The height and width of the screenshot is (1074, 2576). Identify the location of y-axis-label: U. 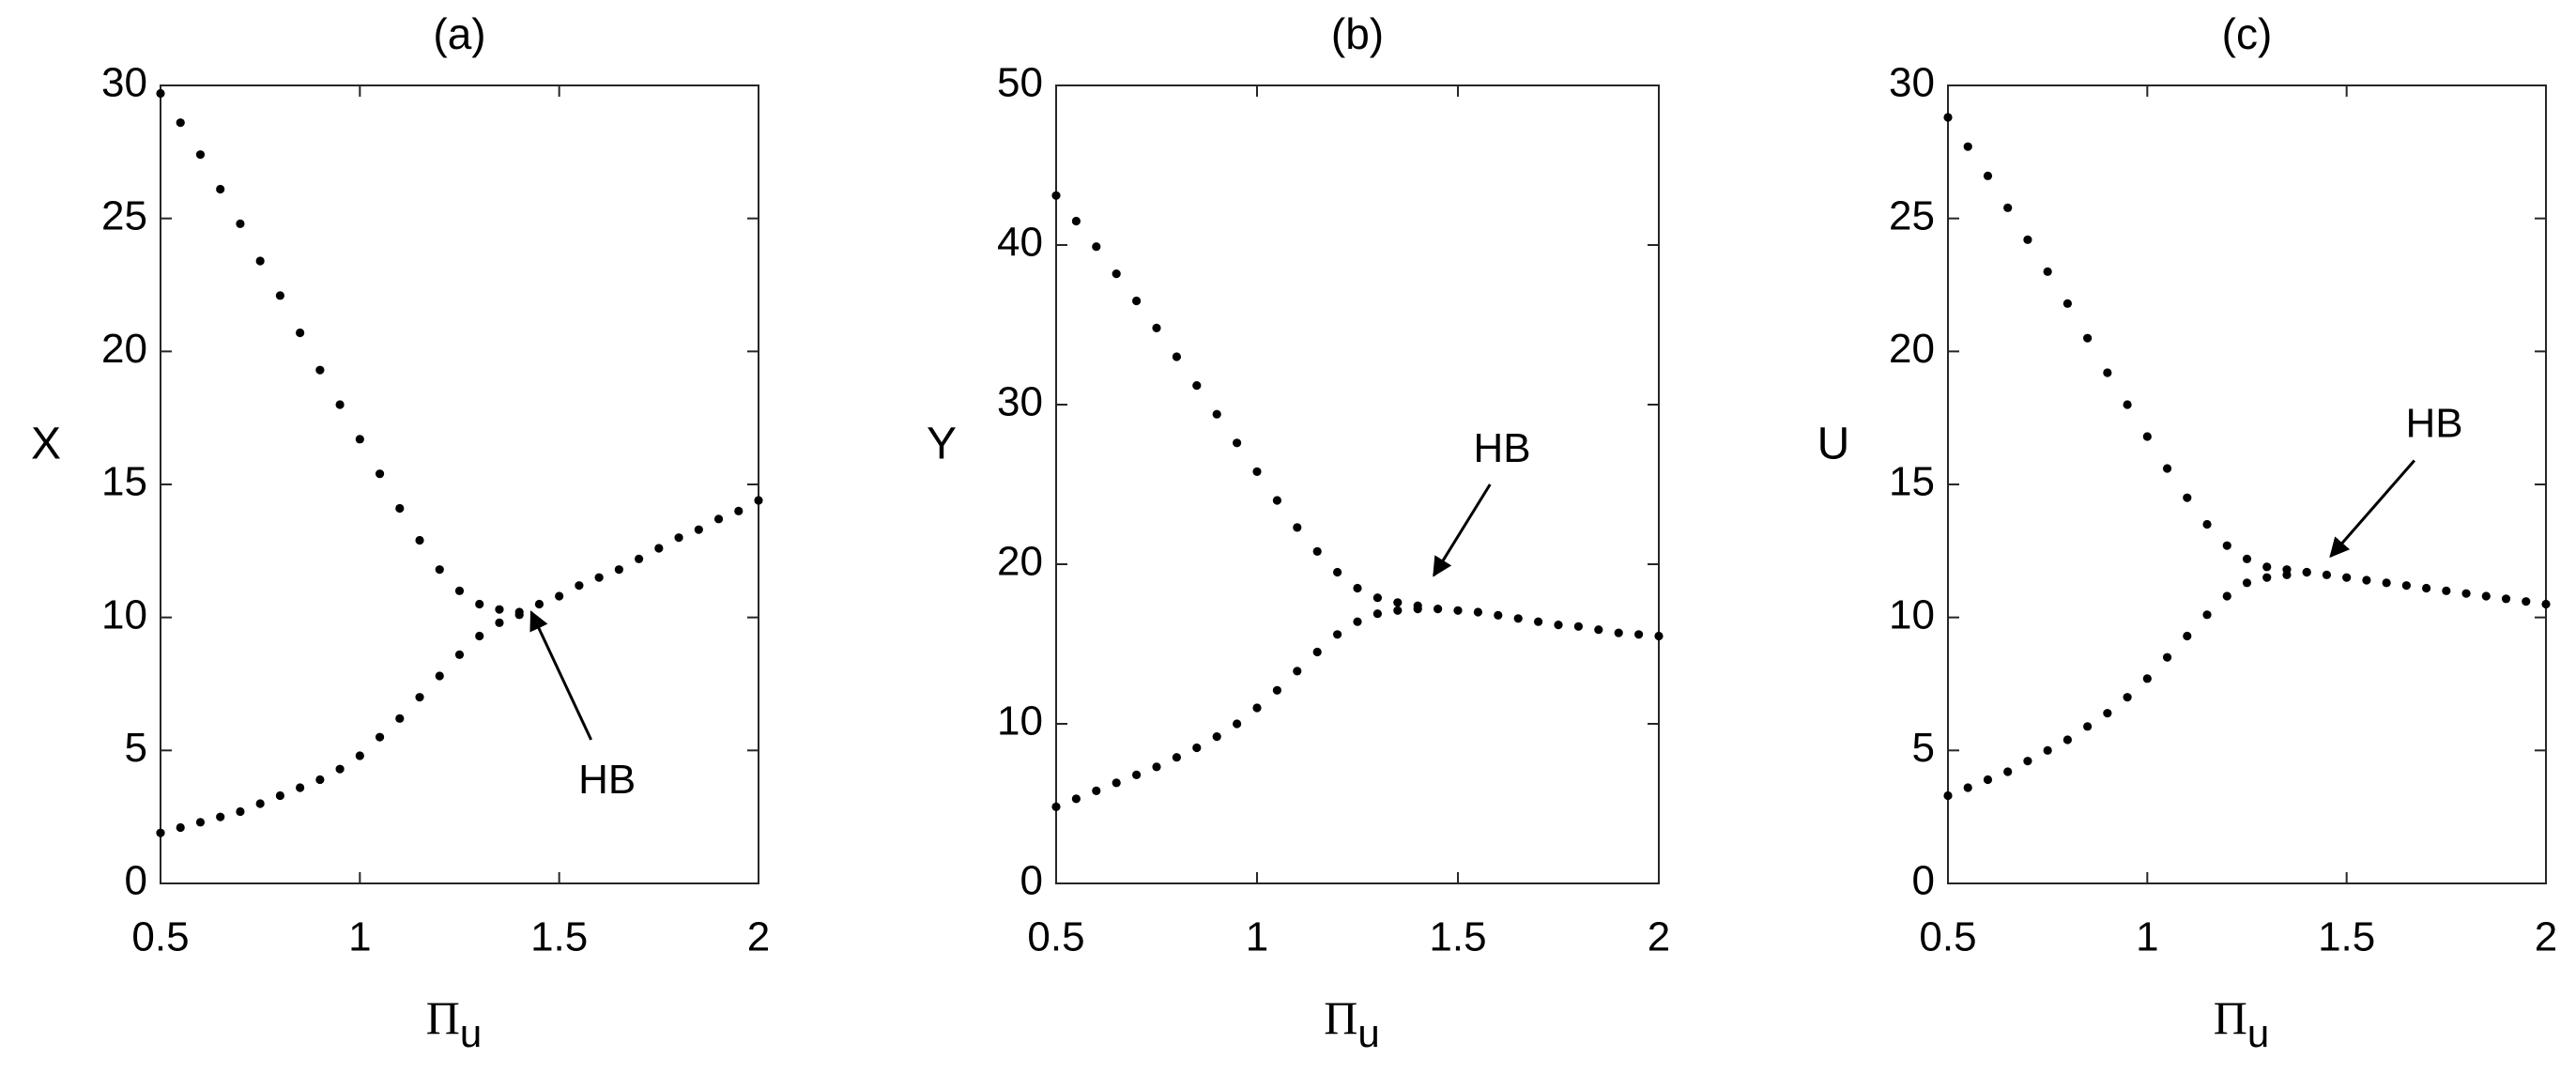
(1834, 444).